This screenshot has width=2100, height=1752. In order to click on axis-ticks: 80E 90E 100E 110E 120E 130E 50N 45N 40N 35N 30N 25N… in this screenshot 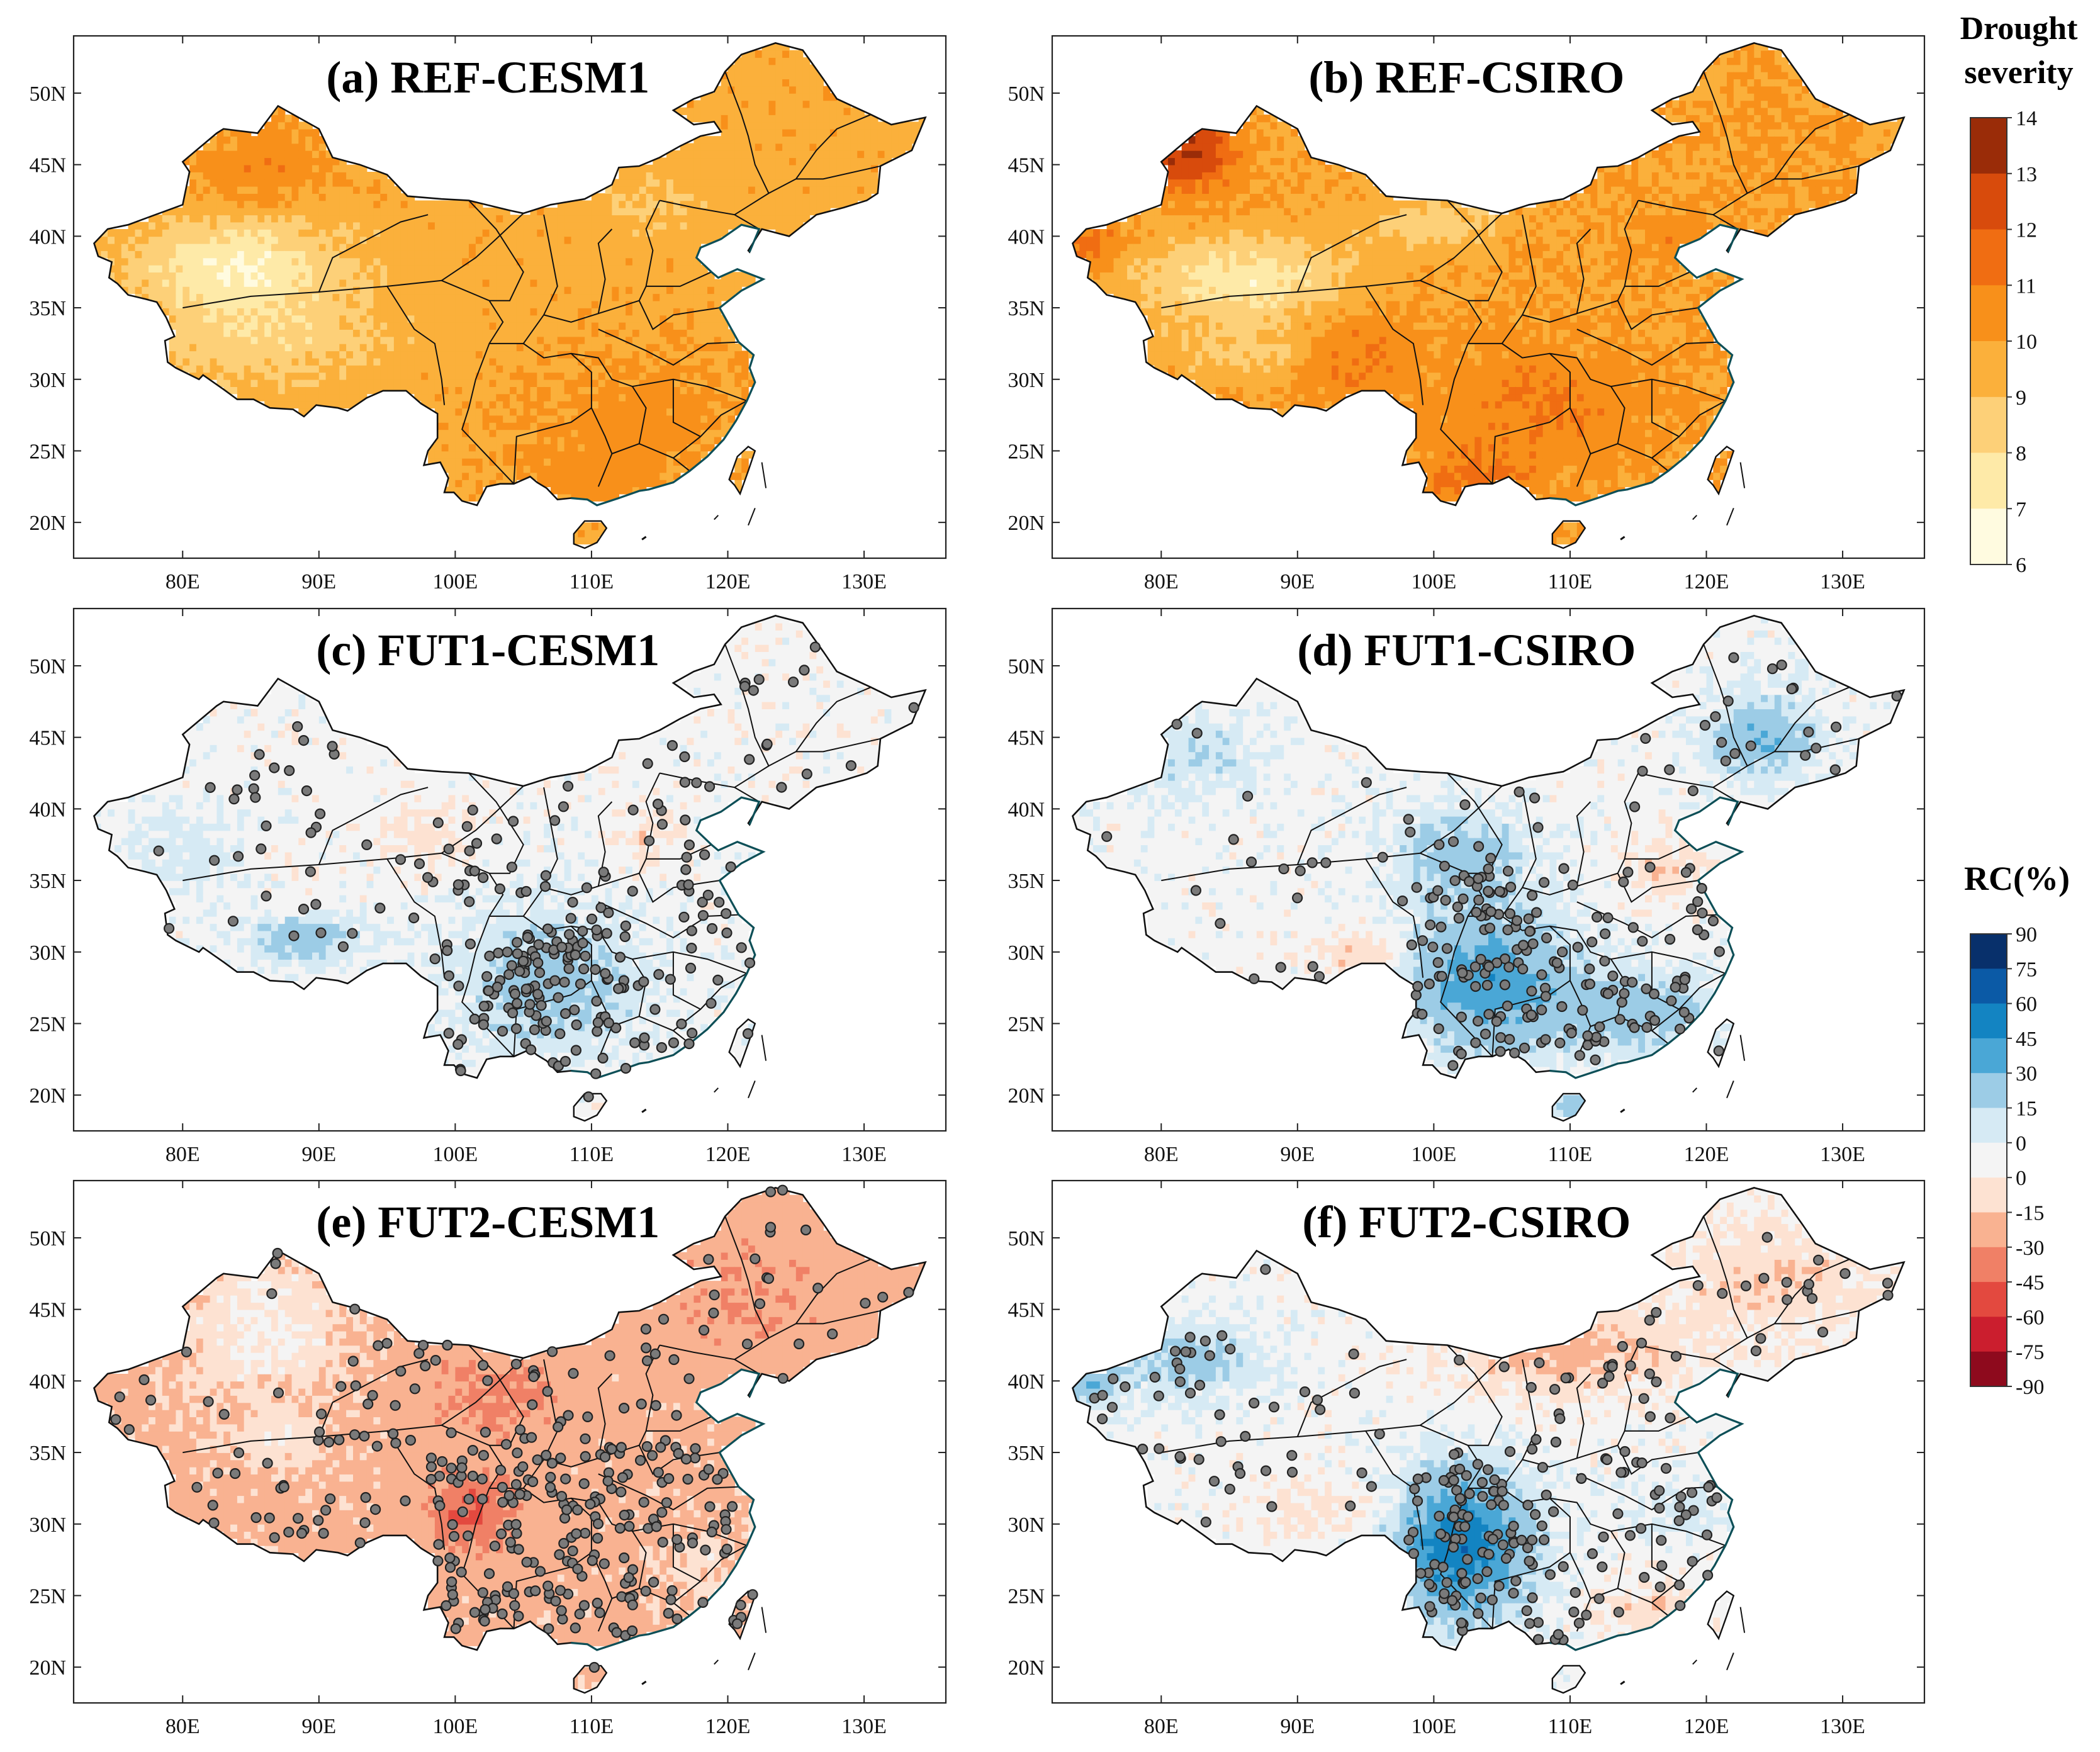, I will do `click(1466, 887)`.